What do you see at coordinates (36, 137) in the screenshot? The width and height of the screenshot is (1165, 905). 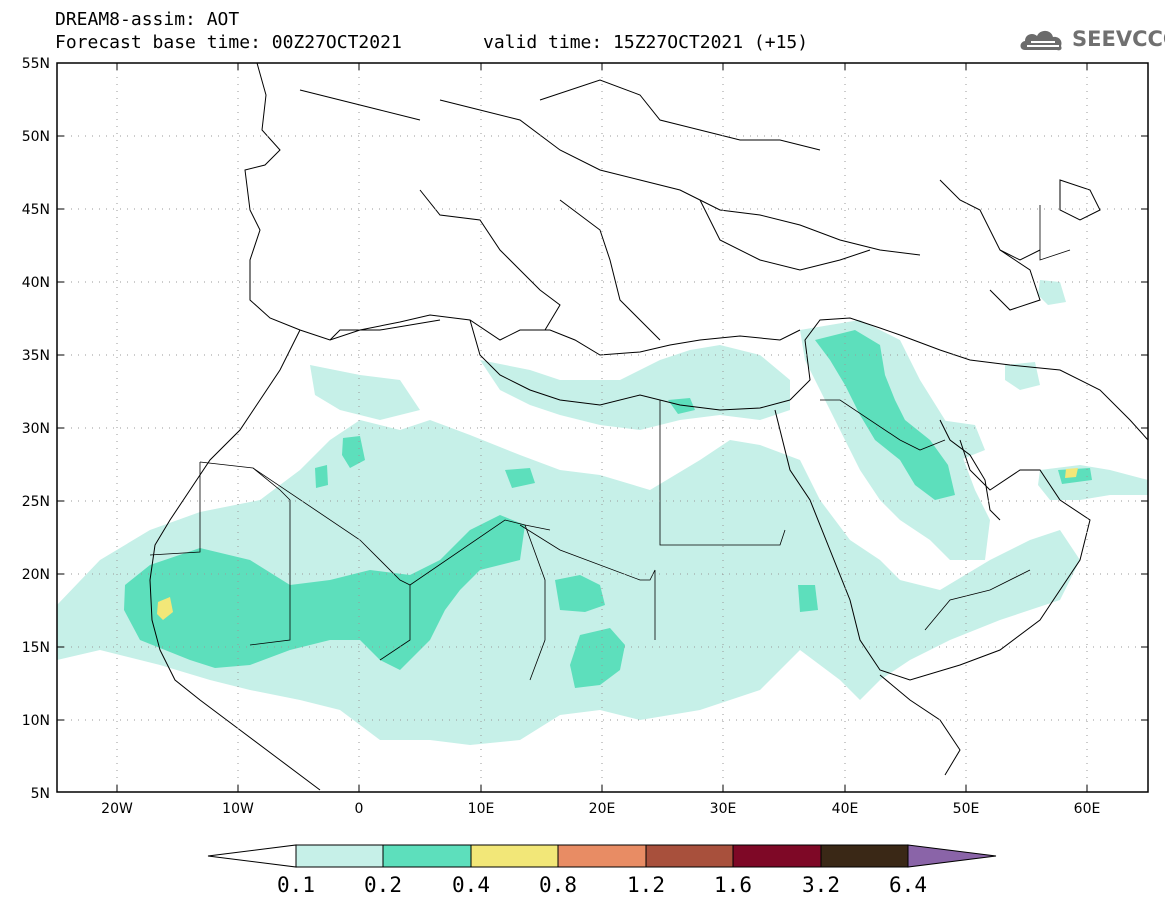 I see `lat-label-50n: 50N` at bounding box center [36, 137].